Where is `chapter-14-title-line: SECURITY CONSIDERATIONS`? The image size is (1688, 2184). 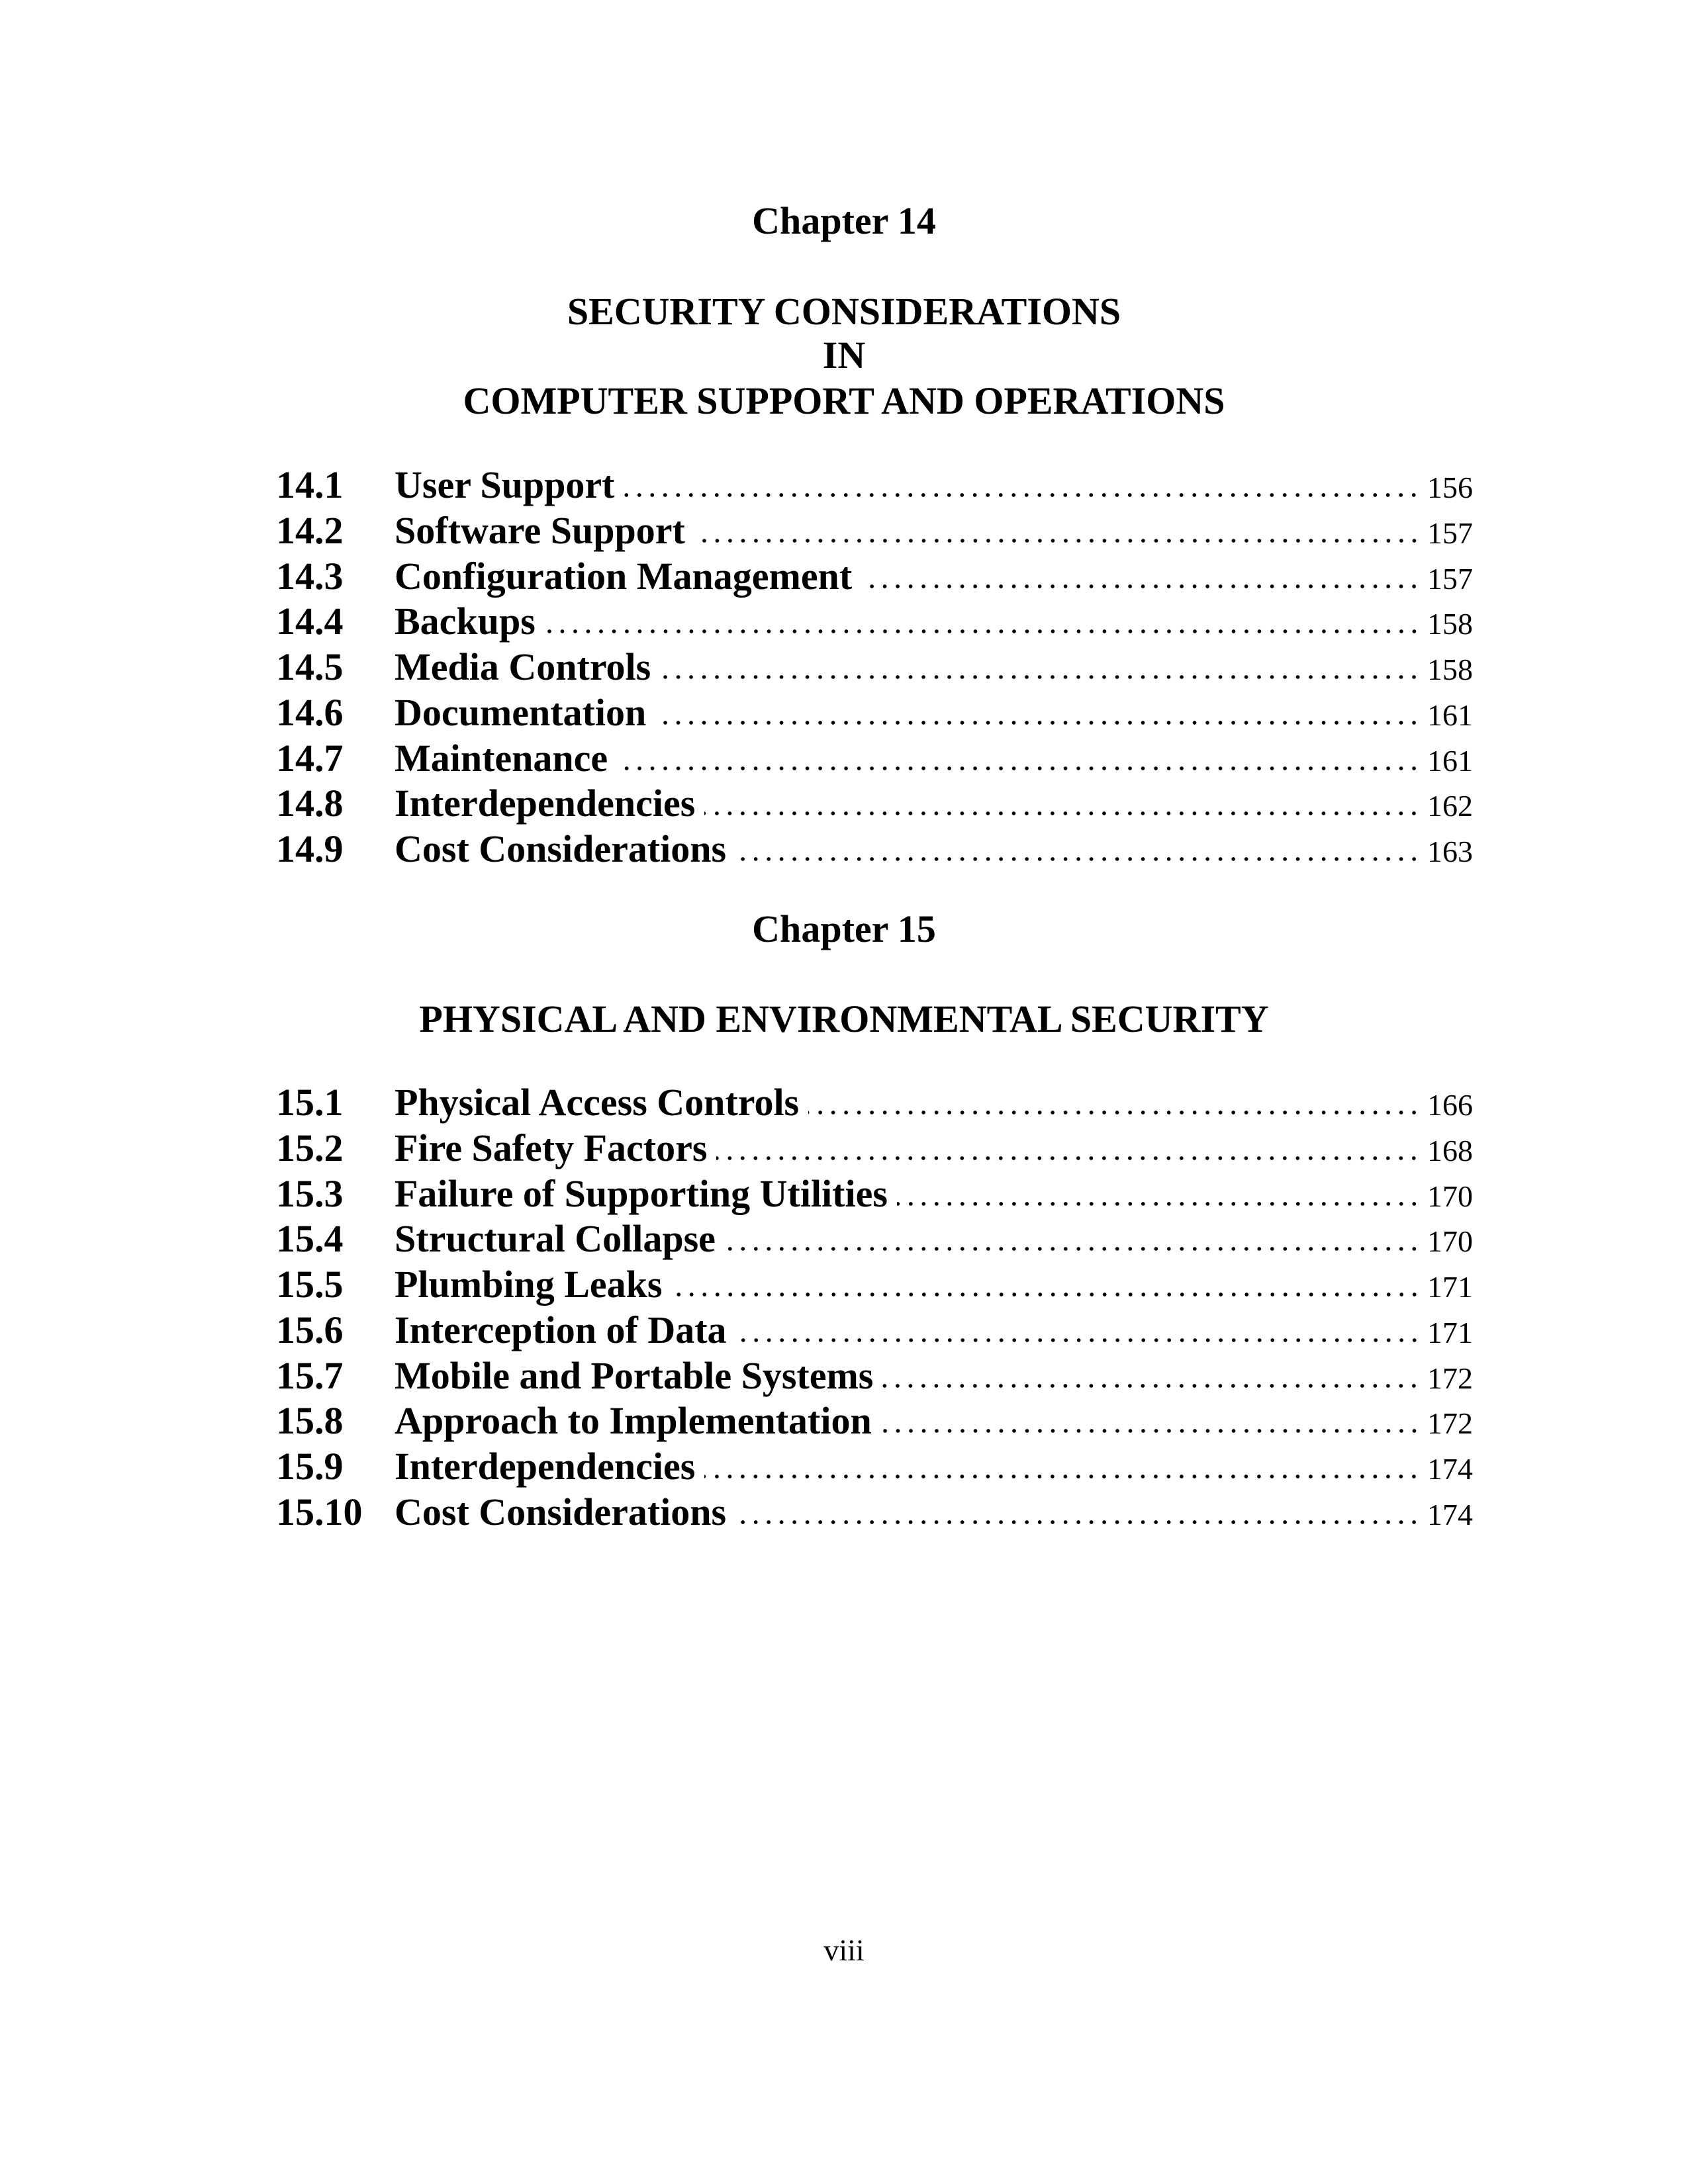
chapter-14-title-line: SECURITY CONSIDERATIONS is located at coordinates (844, 311).